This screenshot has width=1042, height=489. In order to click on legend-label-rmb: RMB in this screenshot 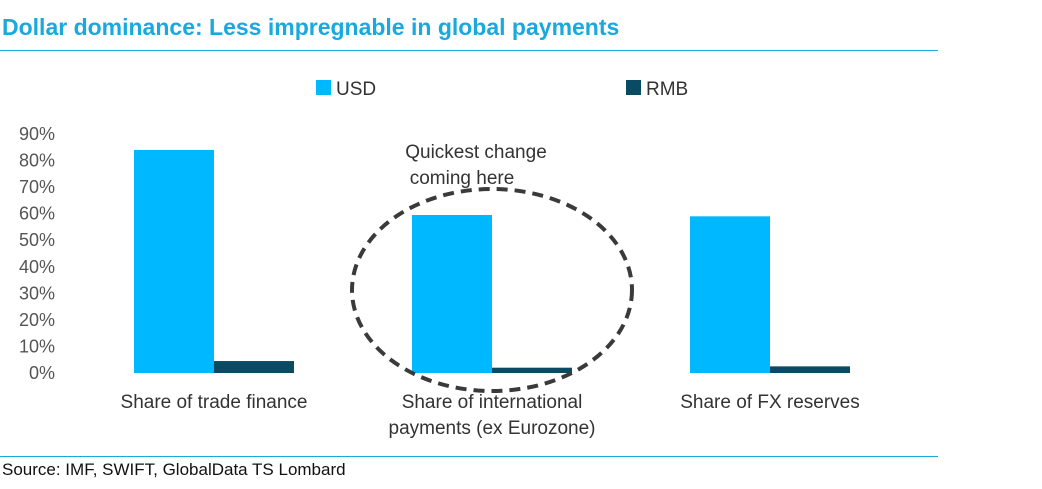, I will do `click(667, 89)`.